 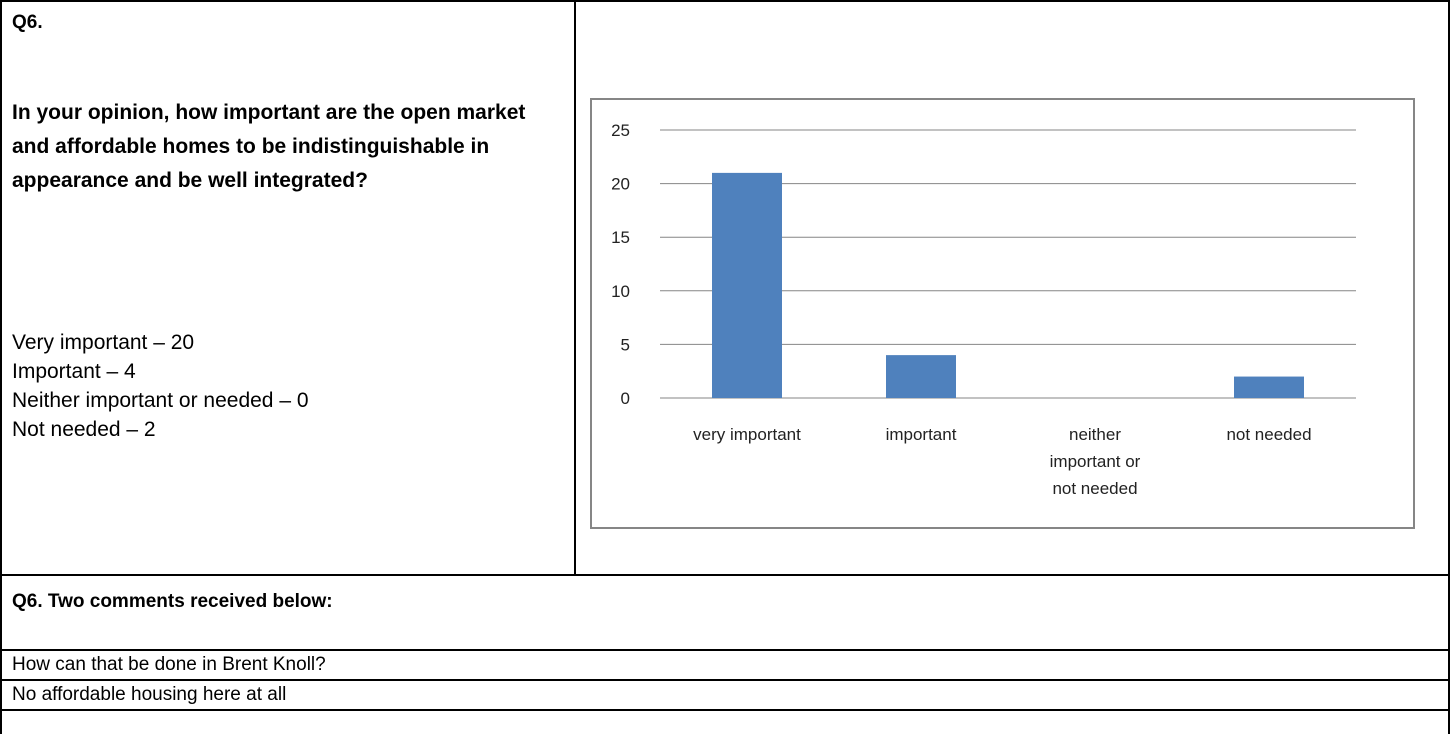 What do you see at coordinates (921, 434) in the screenshot?
I see `x-category-label: important` at bounding box center [921, 434].